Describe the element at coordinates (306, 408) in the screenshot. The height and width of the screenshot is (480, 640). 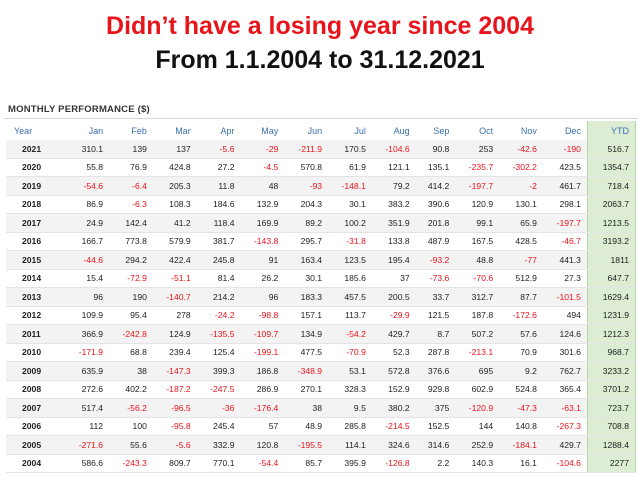
I see `value-cell: 38` at that location.